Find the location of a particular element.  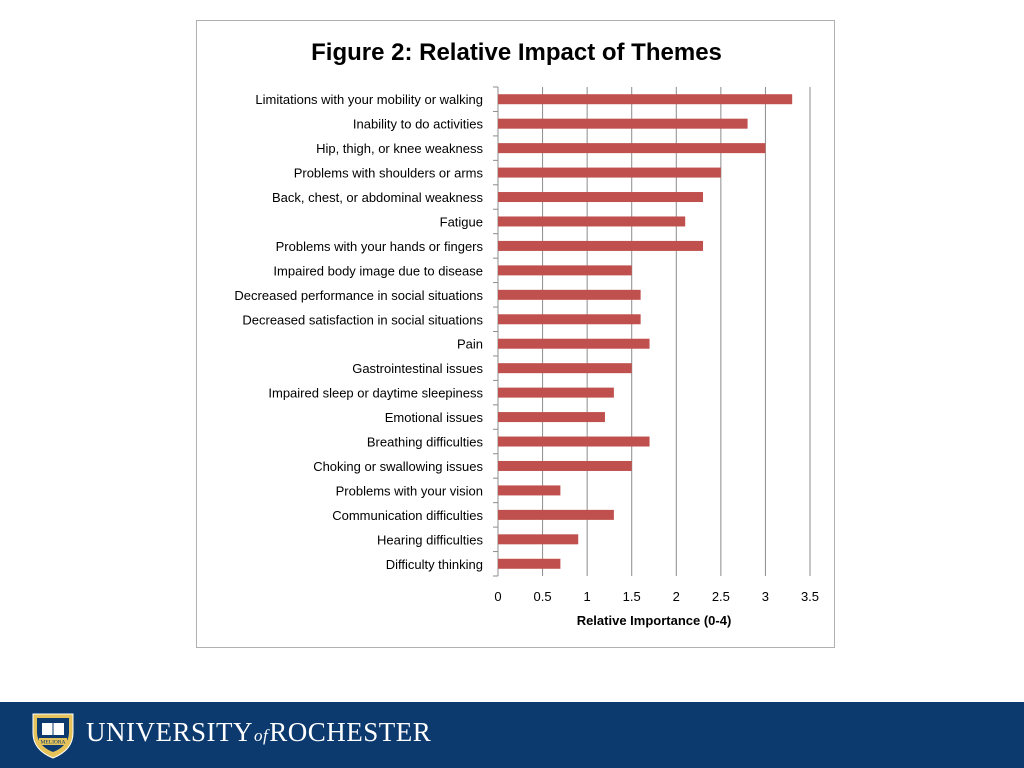

wordmark-of: of is located at coordinates (261, 735).